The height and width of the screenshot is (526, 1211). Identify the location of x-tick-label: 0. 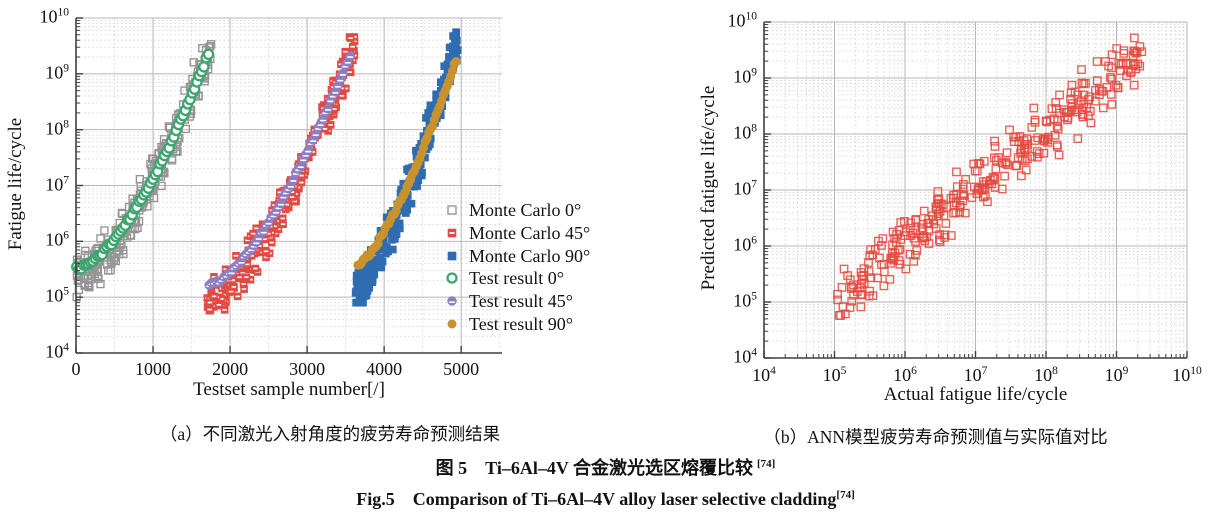
(76, 369).